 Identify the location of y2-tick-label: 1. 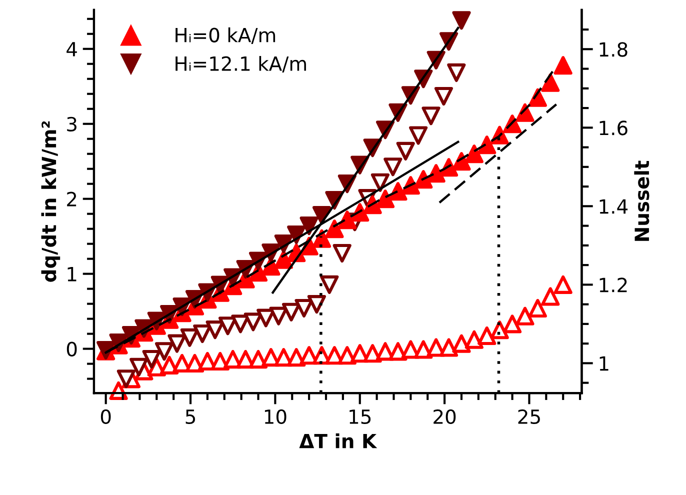
(604, 363).